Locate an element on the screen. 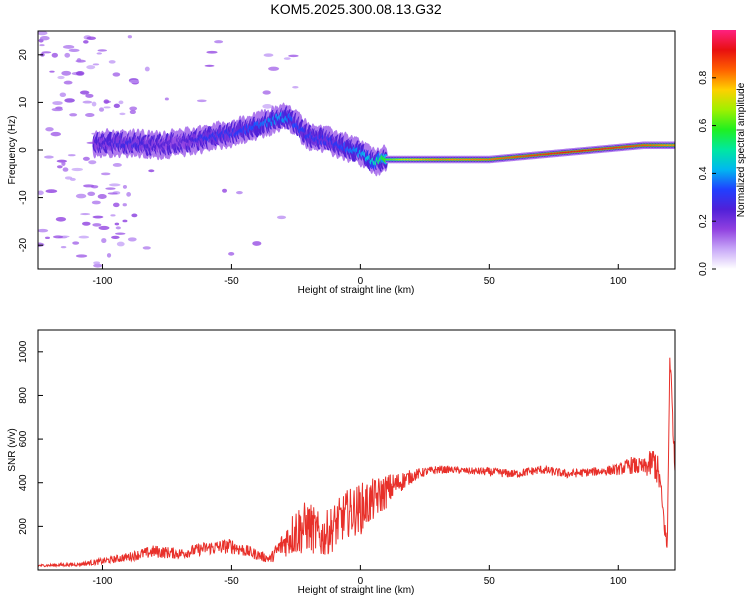 The width and height of the screenshot is (750, 600). colorbar-tick-label: 0.8 is located at coordinates (703, 77).